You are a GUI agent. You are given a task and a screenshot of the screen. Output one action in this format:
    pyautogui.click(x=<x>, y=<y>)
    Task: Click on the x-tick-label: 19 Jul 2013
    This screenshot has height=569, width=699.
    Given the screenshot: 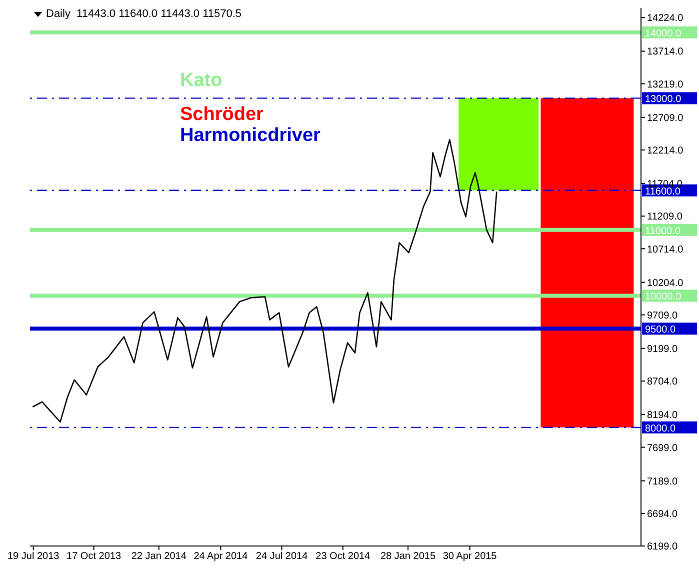 What is the action you would take?
    pyautogui.click(x=34, y=556)
    